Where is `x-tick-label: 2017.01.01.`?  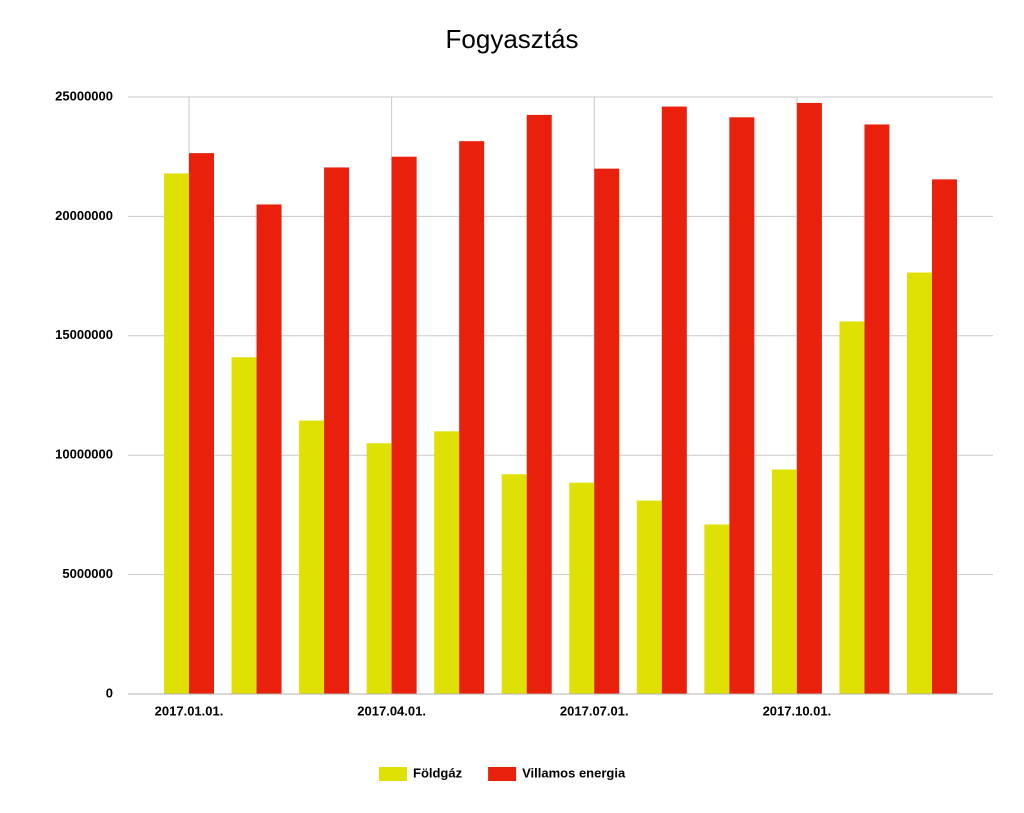 x-tick-label: 2017.01.01. is located at coordinates (189, 710).